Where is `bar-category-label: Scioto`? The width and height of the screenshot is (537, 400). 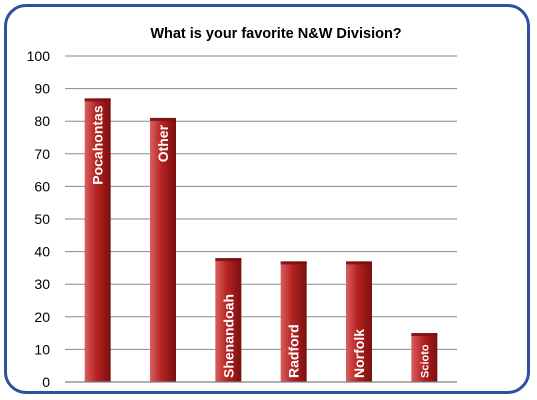
bar-category-label: Scioto is located at coordinates (425, 361).